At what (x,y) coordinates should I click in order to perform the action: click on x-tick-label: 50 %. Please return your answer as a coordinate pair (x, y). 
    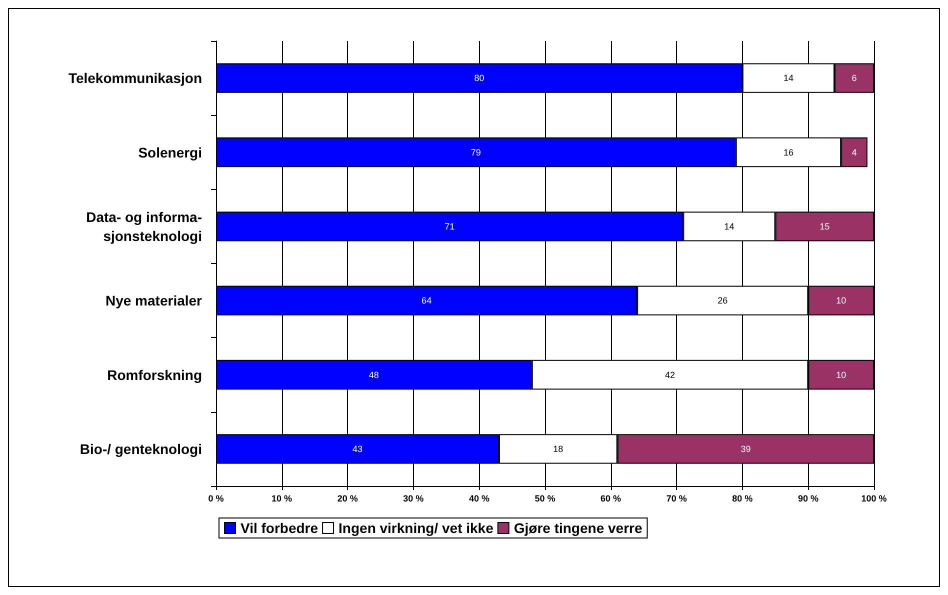
    Looking at the image, I should click on (545, 499).